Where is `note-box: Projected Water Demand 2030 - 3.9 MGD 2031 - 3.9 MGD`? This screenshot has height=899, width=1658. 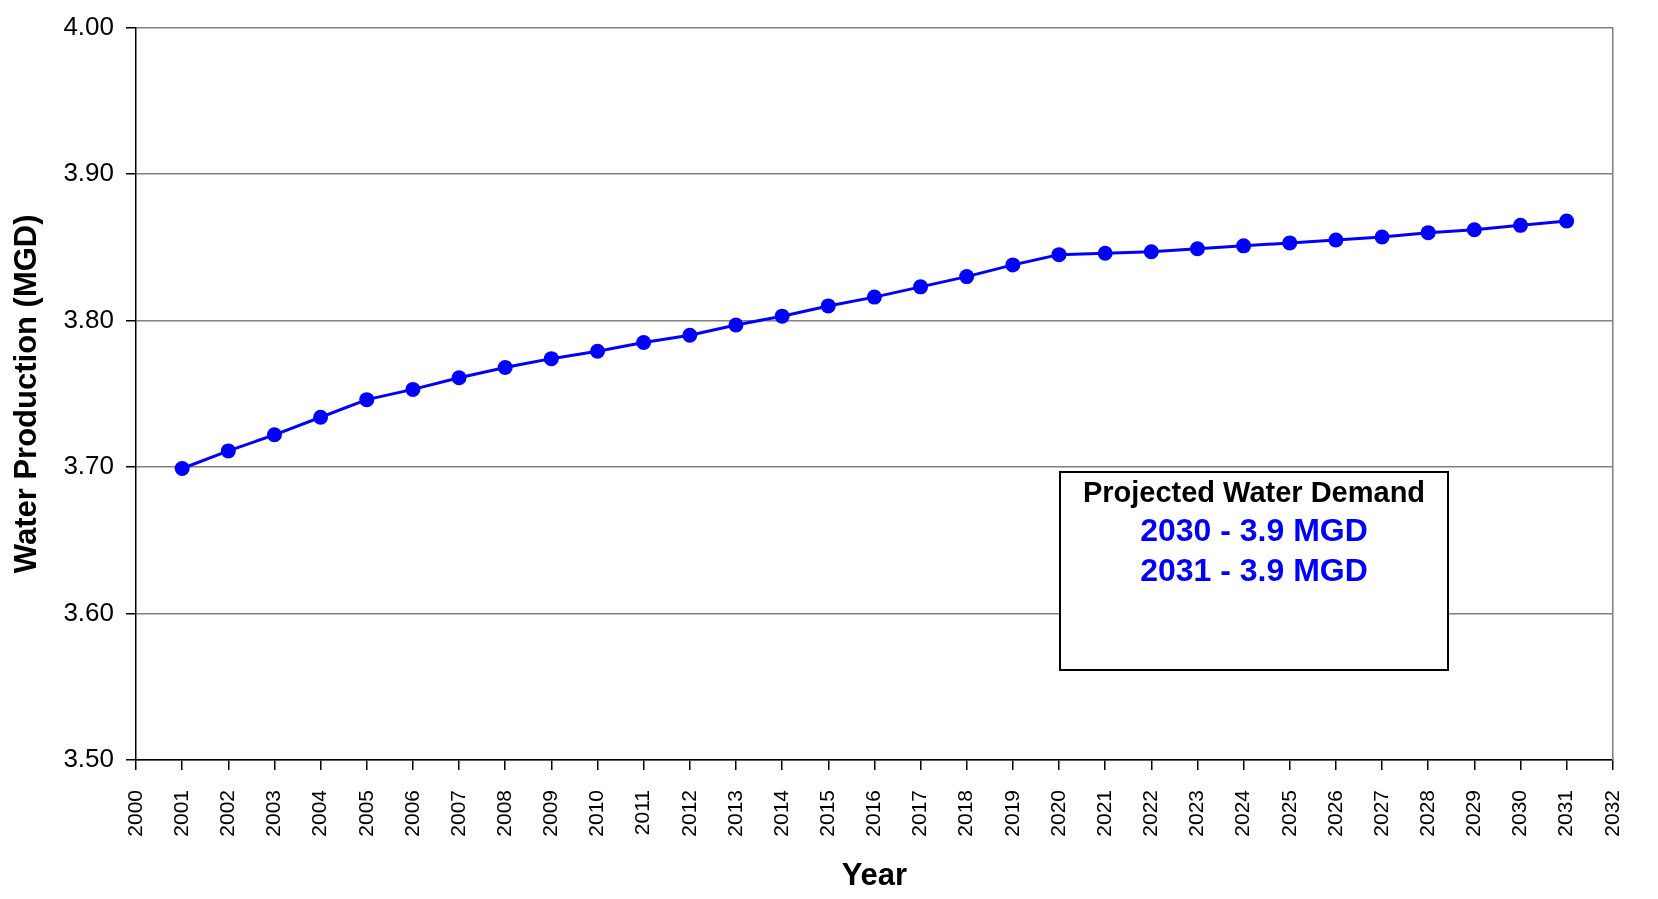 note-box: Projected Water Demand 2030 - 3.9 MGD 2031 - 3.9 MGD is located at coordinates (1254, 571).